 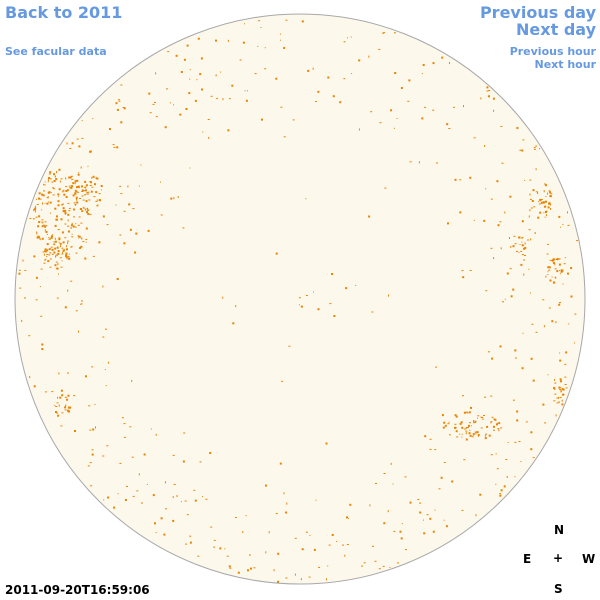 I want to click on next-hour-link: Next hour, so click(x=565, y=64).